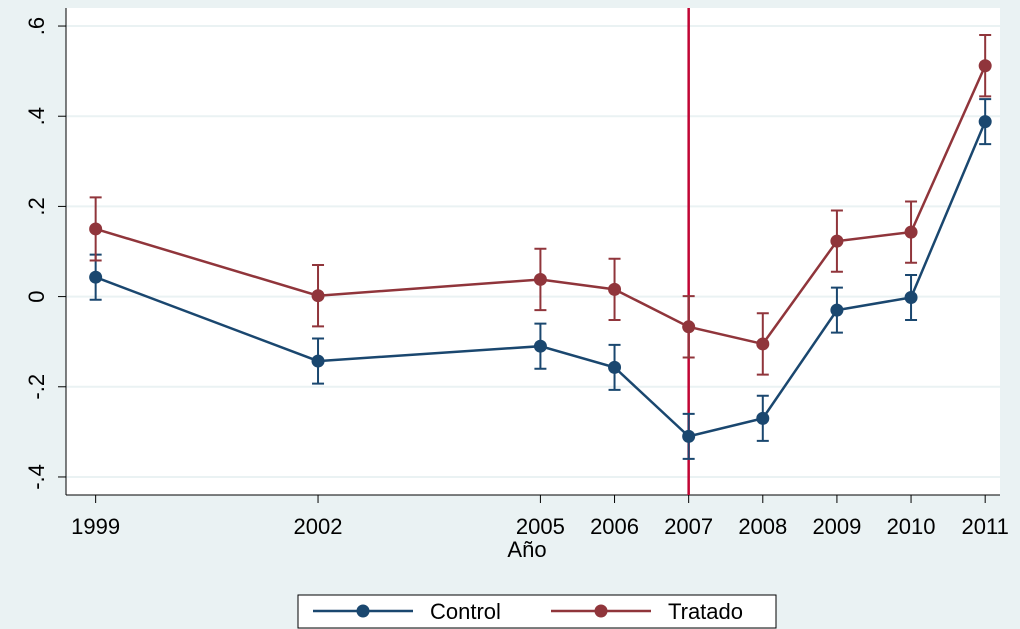 This screenshot has height=629, width=1020. I want to click on legend-label: Tratado, so click(705, 611).